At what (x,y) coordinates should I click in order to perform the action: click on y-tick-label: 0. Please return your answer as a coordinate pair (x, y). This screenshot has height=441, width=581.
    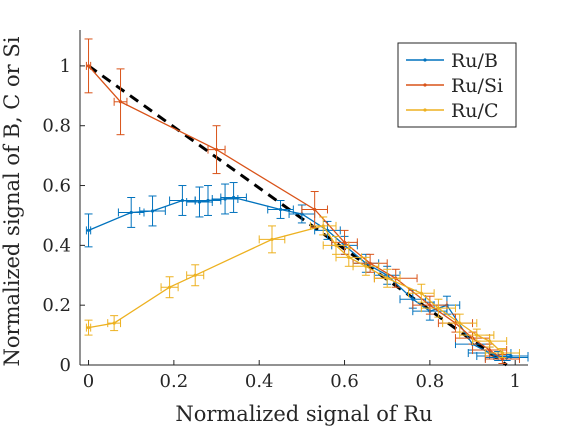
    Looking at the image, I should click on (65, 365).